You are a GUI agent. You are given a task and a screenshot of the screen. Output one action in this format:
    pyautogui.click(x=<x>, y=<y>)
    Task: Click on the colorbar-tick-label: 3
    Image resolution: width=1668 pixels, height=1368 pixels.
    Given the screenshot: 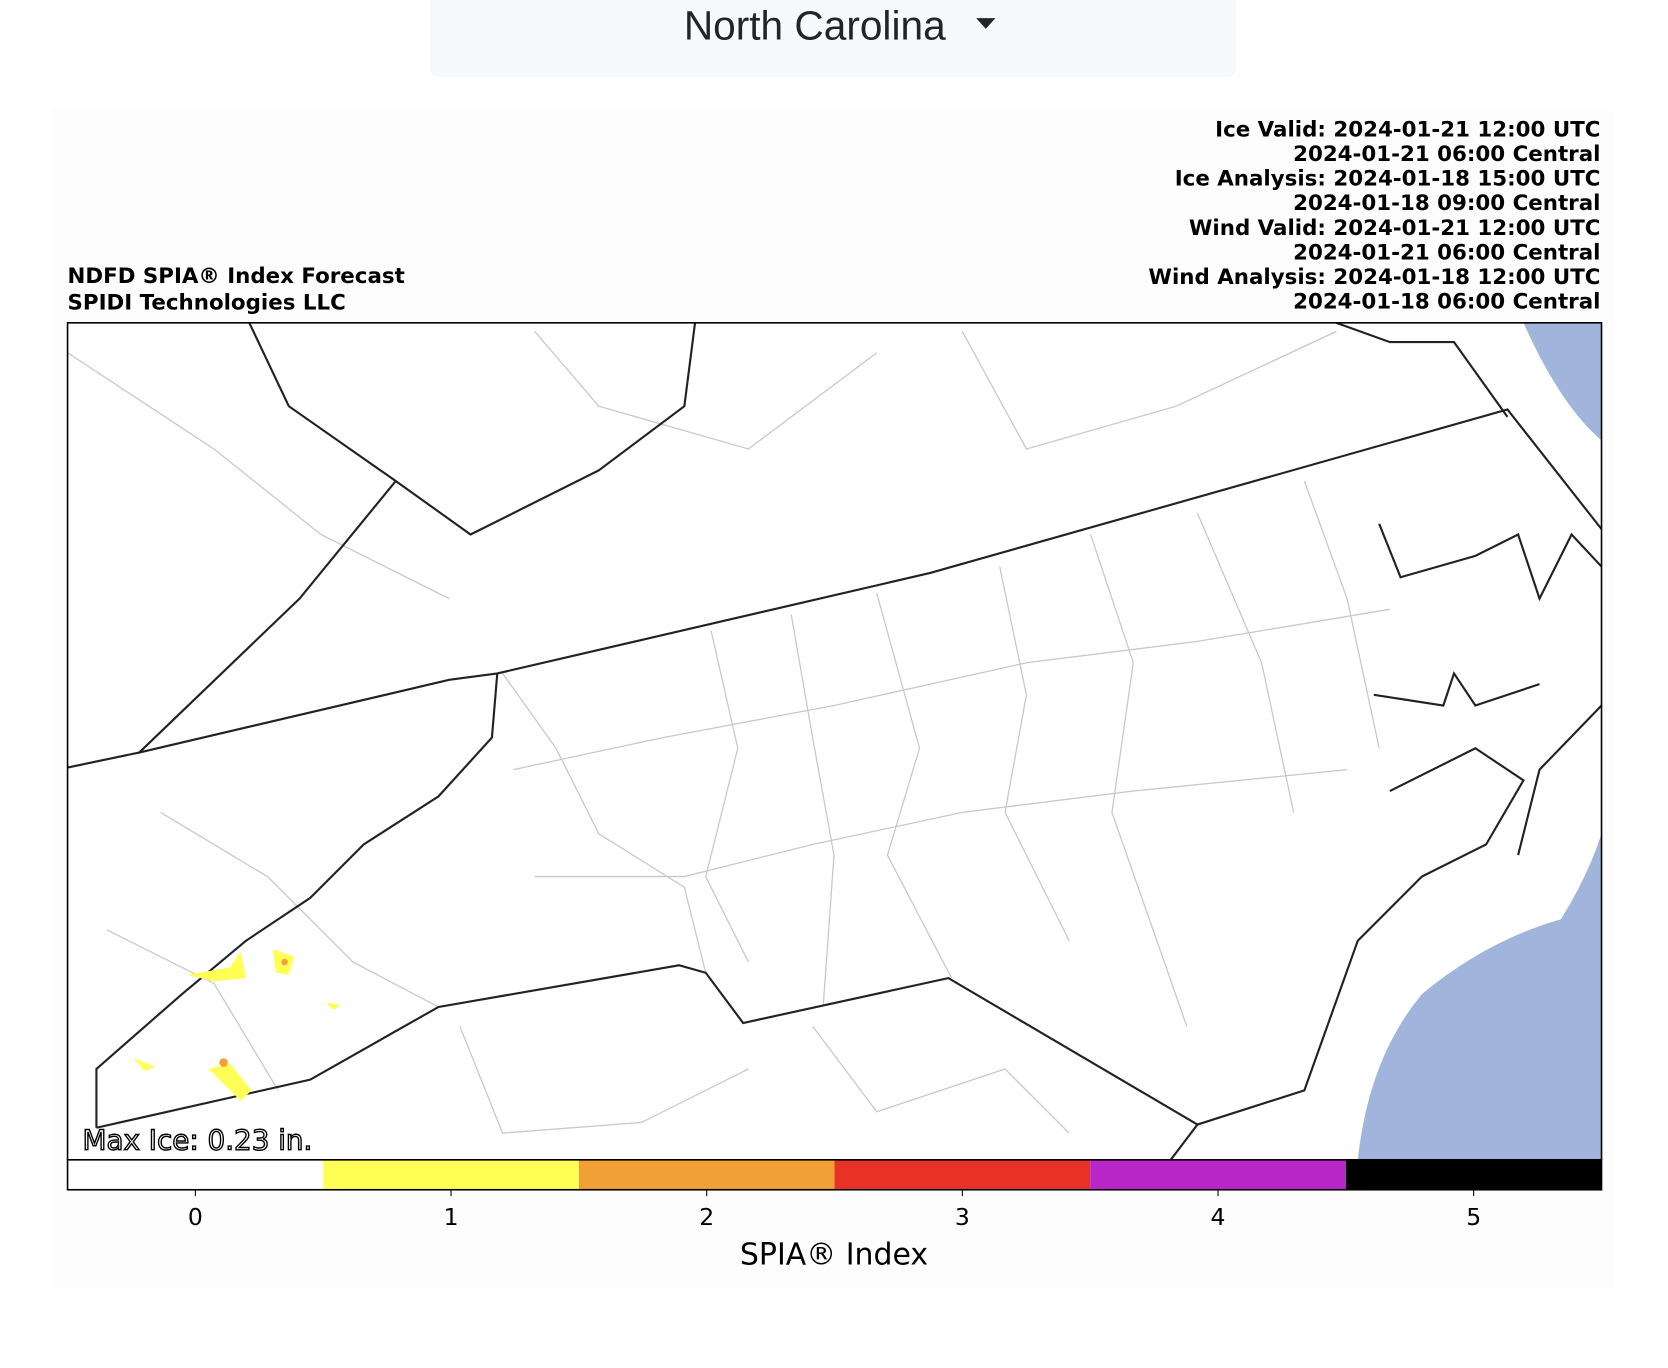 What is the action you would take?
    pyautogui.click(x=962, y=1217)
    